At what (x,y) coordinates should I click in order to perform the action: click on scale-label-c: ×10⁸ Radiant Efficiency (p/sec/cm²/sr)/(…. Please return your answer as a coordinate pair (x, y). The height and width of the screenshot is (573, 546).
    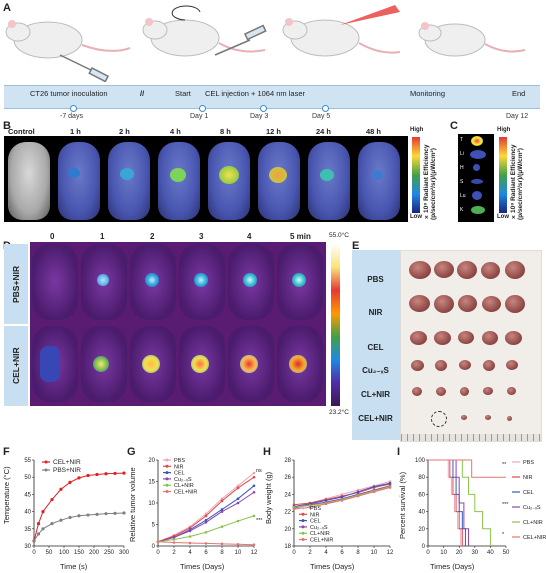
    Looking at the image, I should click on (517, 182).